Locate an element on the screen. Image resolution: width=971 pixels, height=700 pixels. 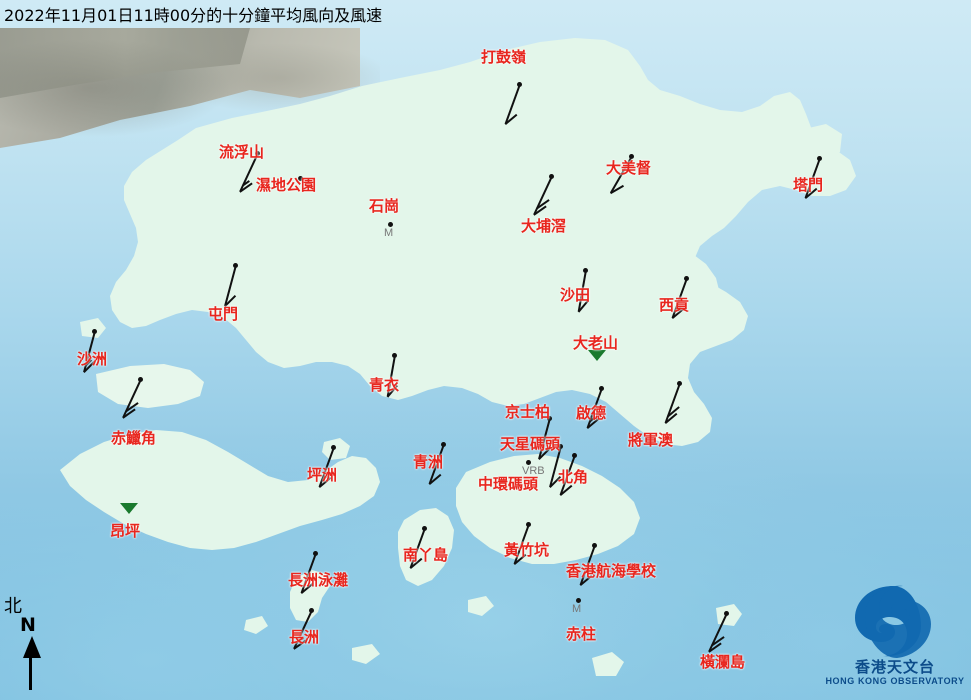
station-label: 黃竹坑 is located at coordinates (527, 550).